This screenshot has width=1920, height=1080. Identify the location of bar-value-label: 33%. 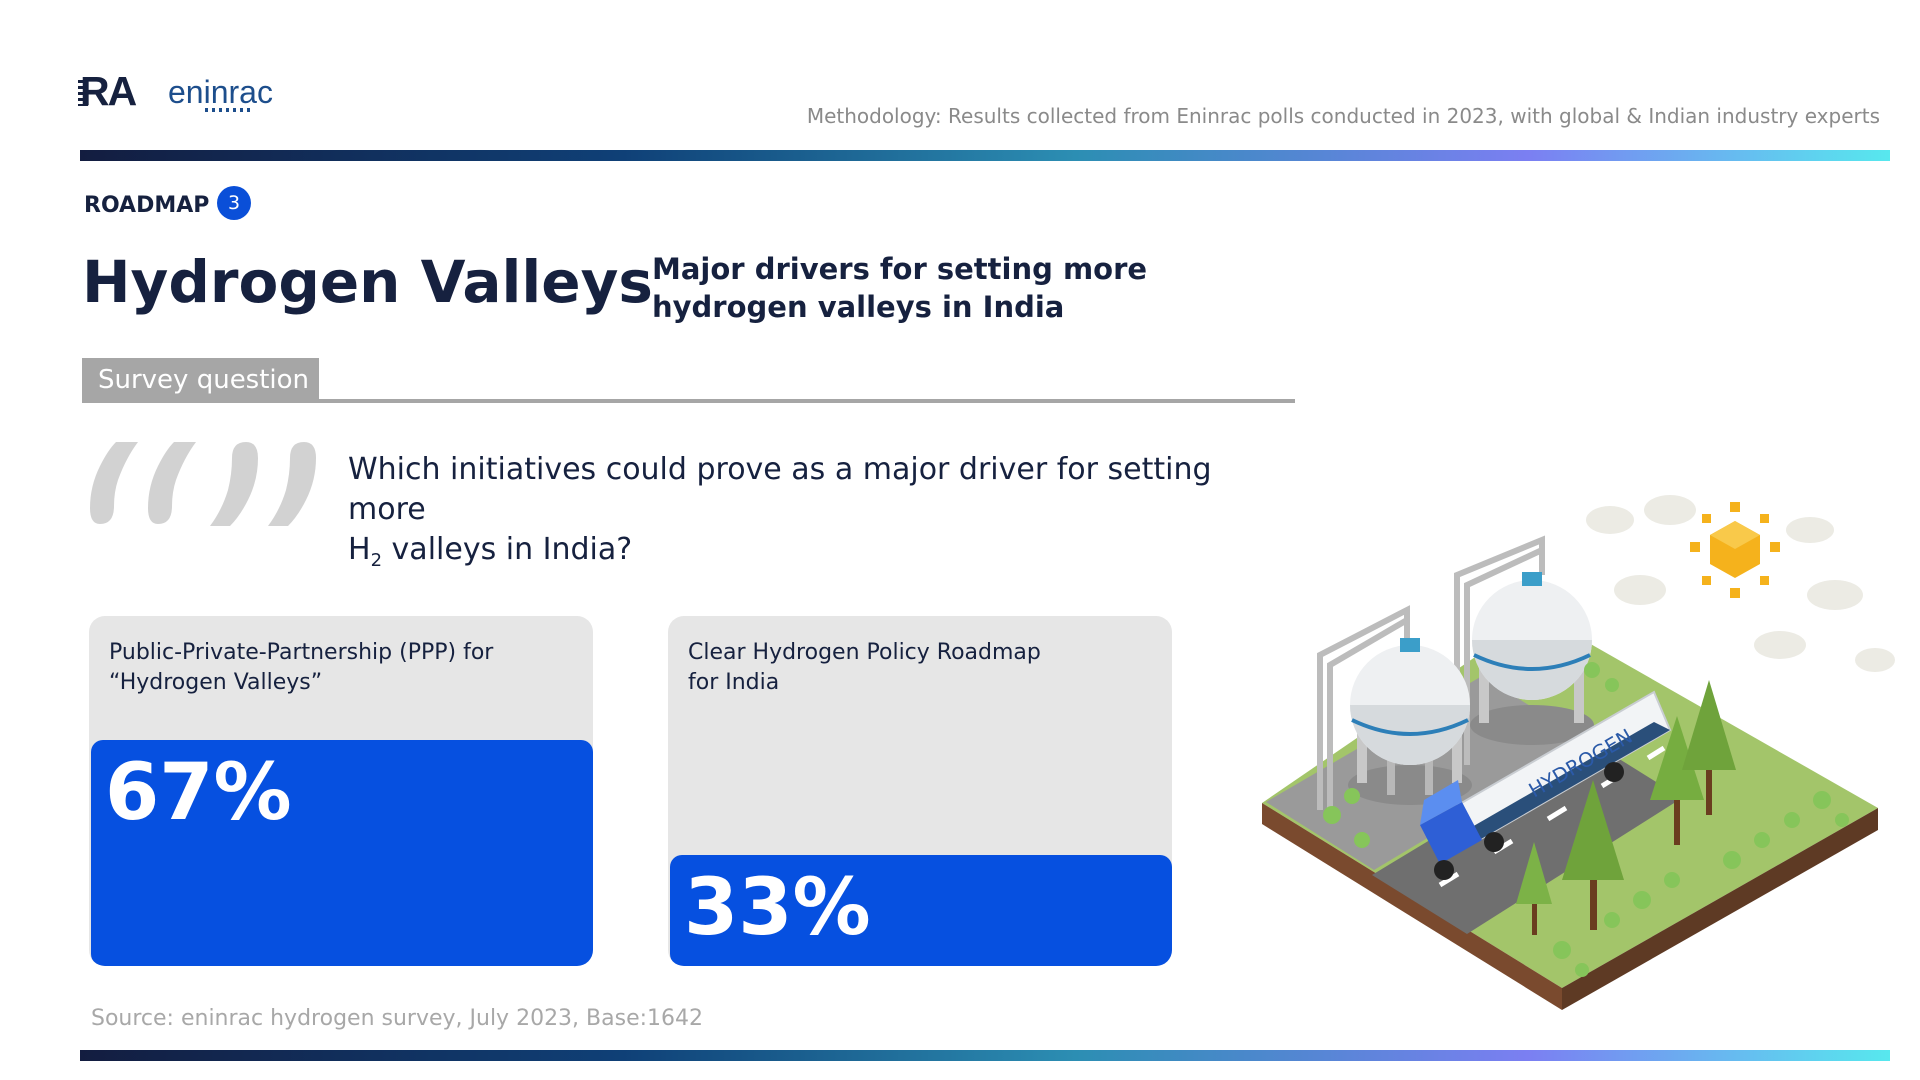
(777, 908).